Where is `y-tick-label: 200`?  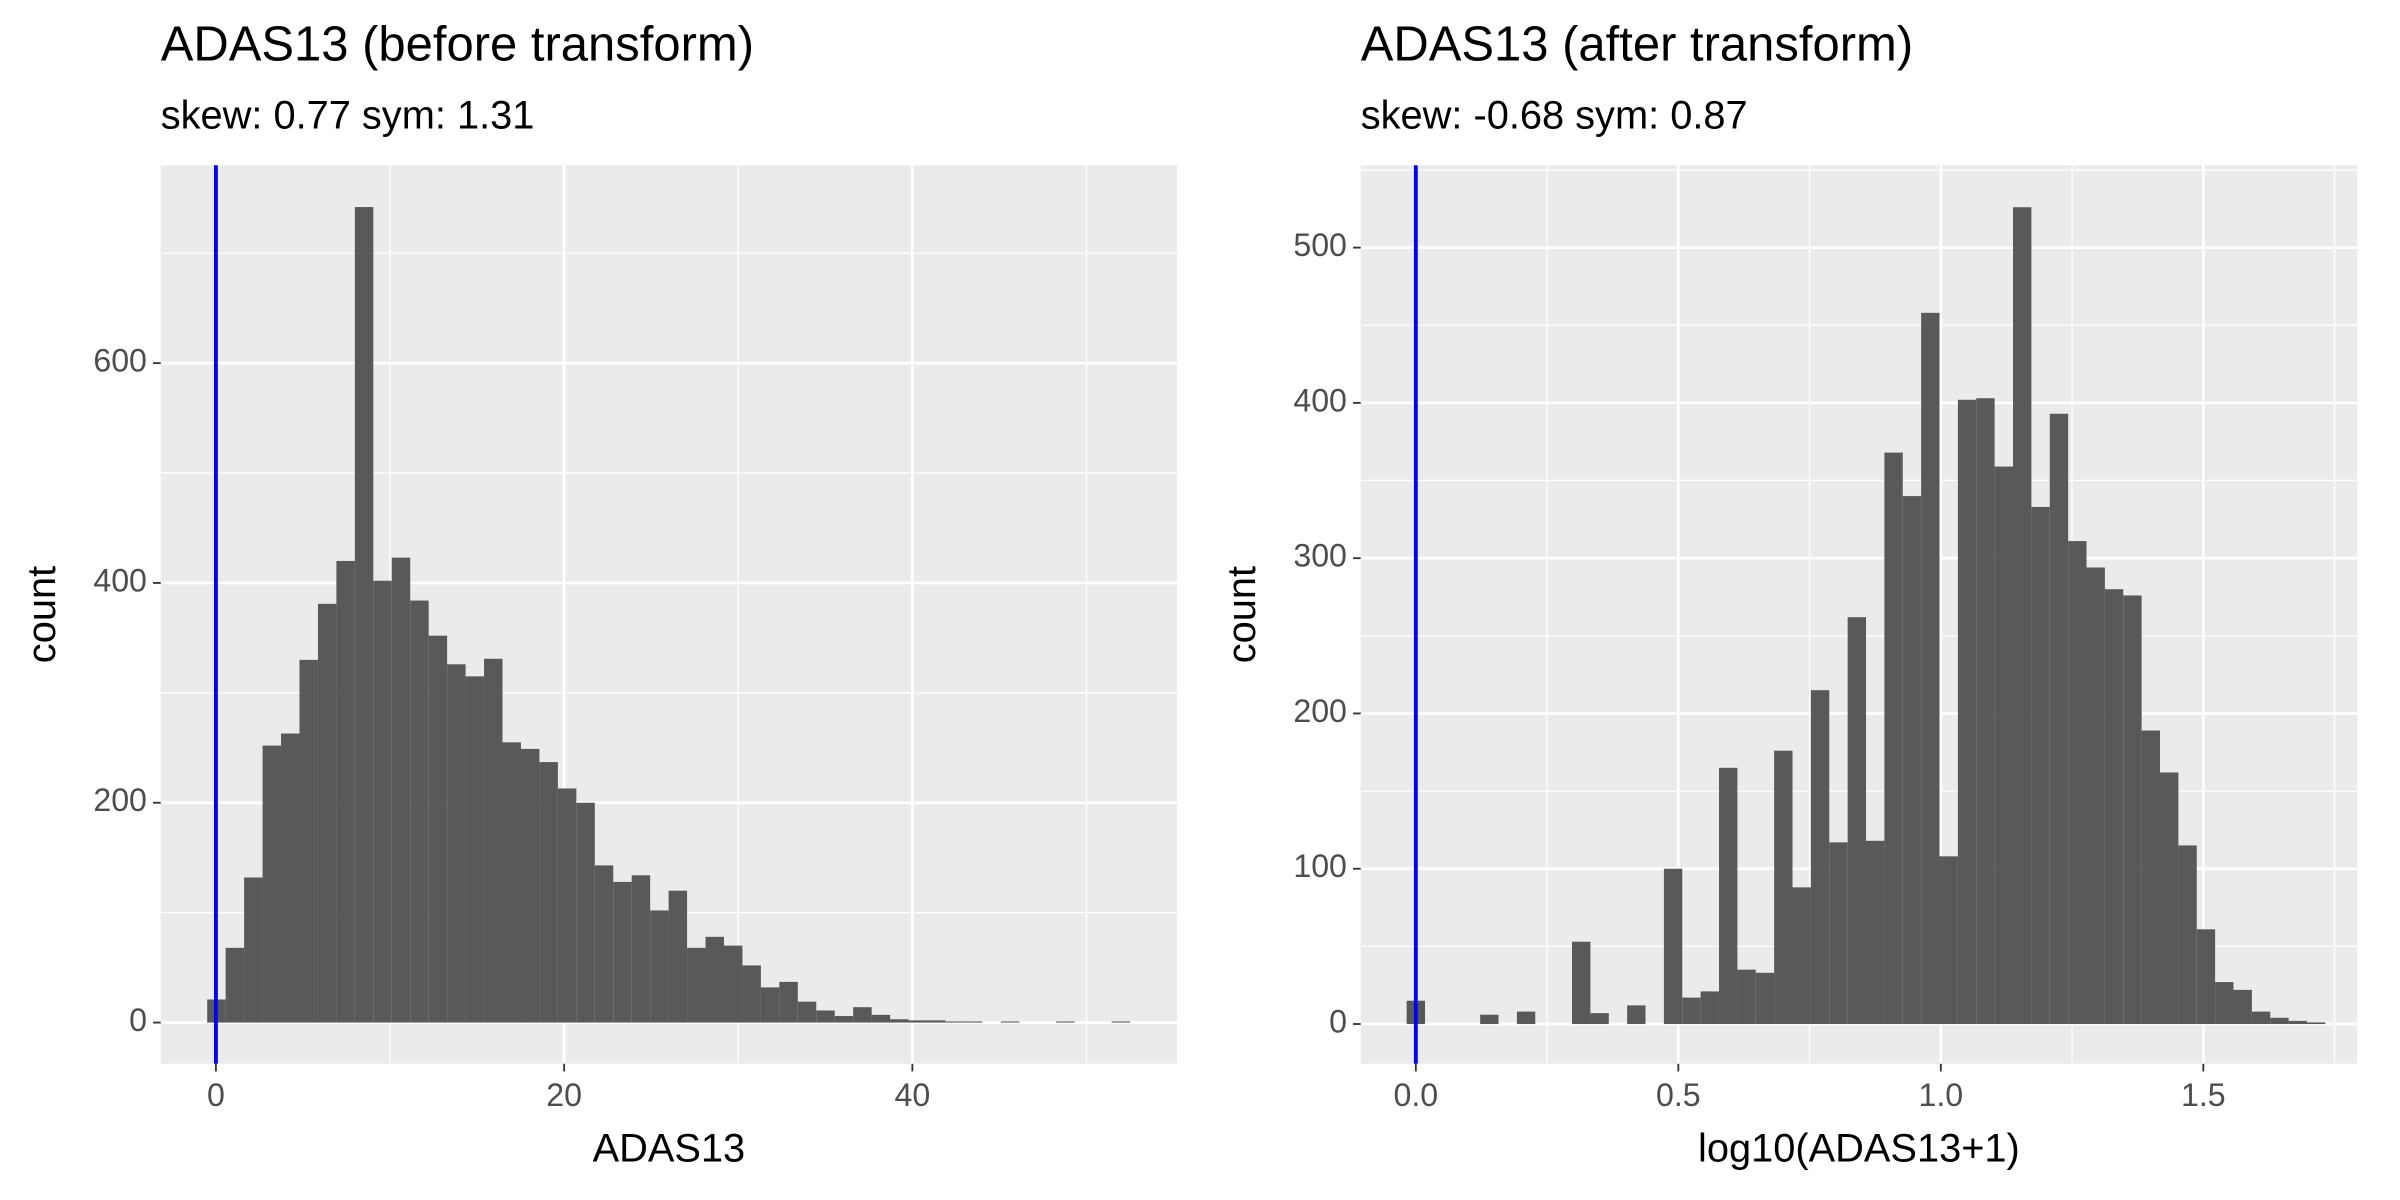 y-tick-label: 200 is located at coordinates (1320, 711).